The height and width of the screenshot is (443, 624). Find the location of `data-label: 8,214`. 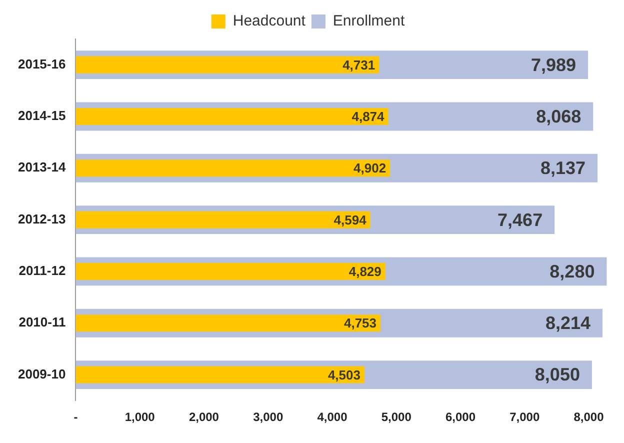

data-label: 8,214 is located at coordinates (567, 323).